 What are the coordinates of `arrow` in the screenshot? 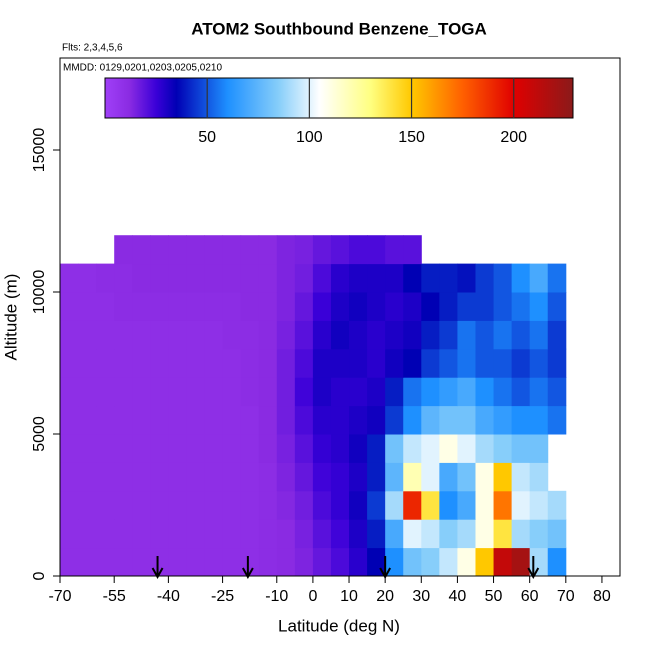 It's located at (247, 568).